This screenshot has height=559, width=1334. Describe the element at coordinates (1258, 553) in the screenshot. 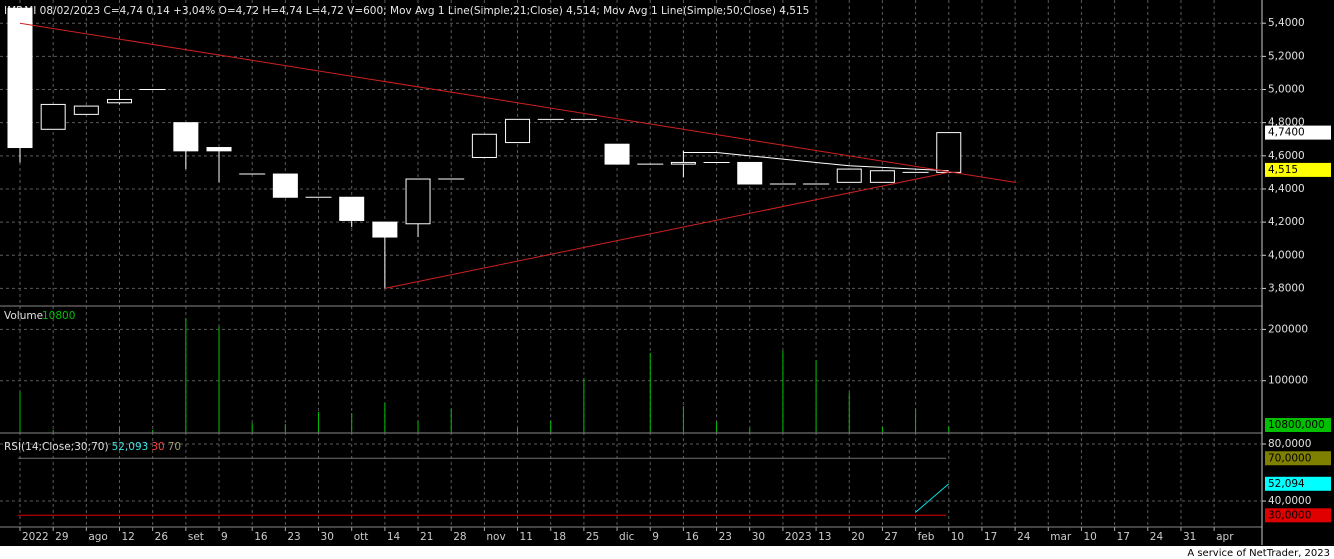

I see `footer: A service of NetTrader, 2023` at that location.